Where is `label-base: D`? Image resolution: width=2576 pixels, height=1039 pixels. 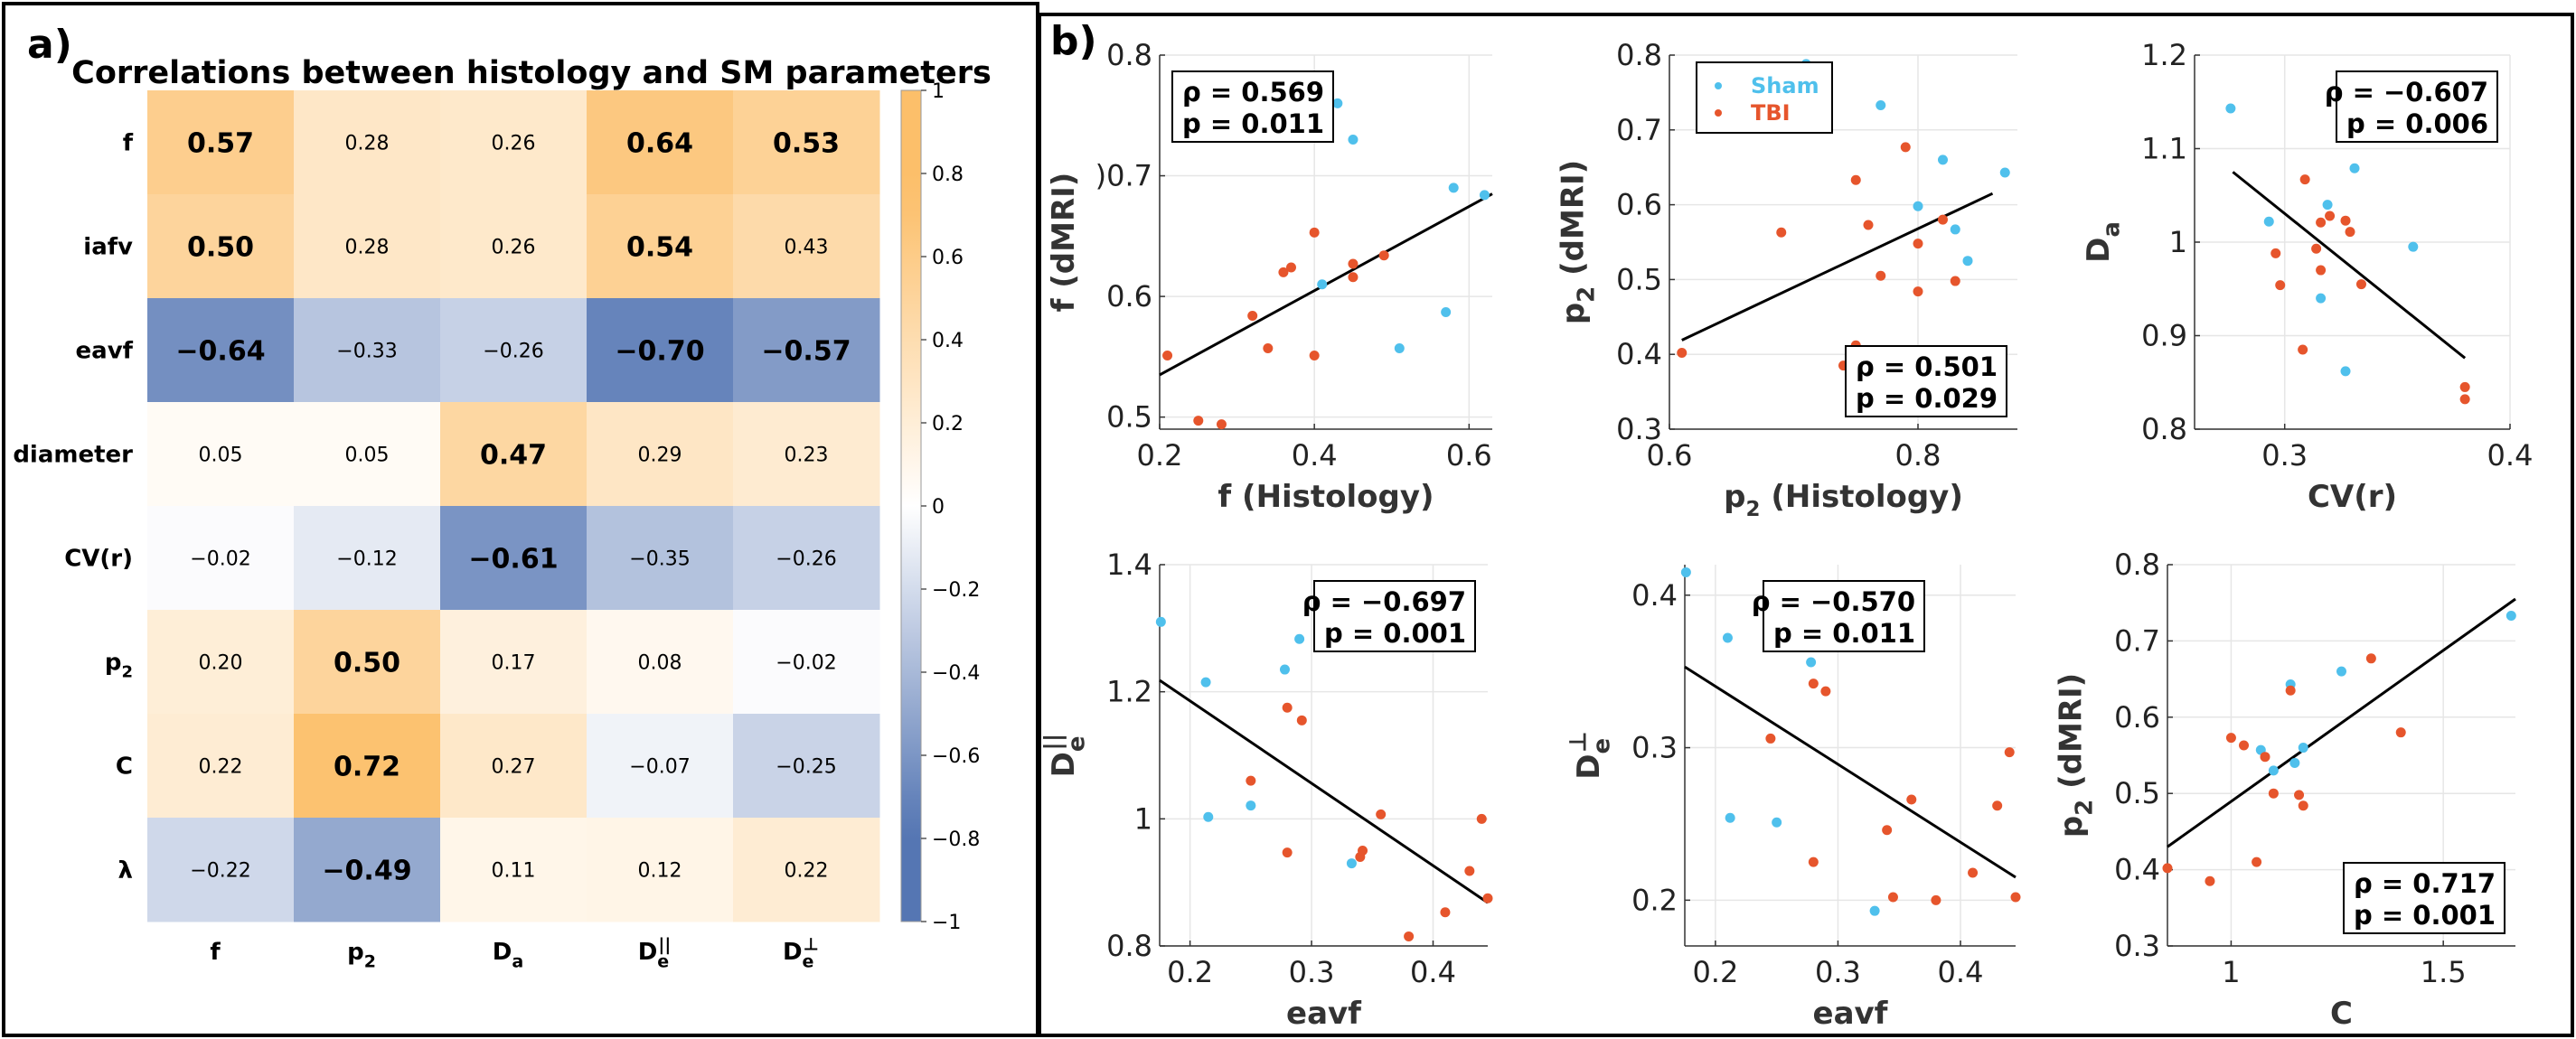 label-base: D is located at coordinates (1589, 767).